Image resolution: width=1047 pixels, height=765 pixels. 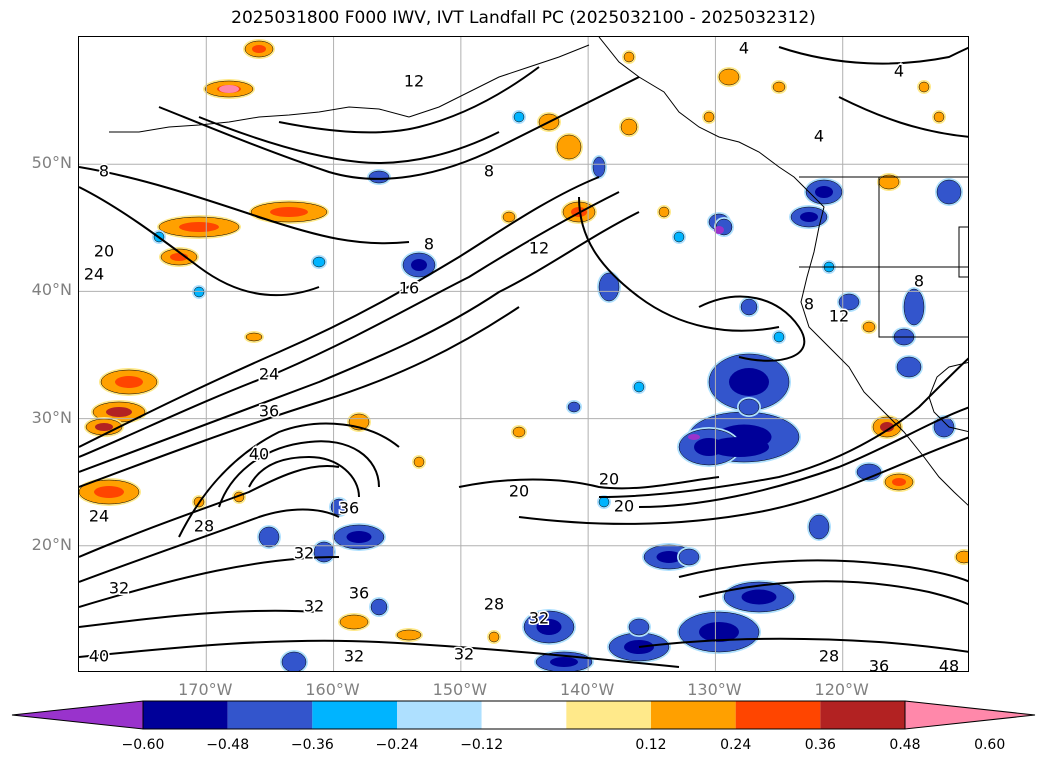 I want to click on latitude-tick-label: 40°N, so click(x=51, y=290).